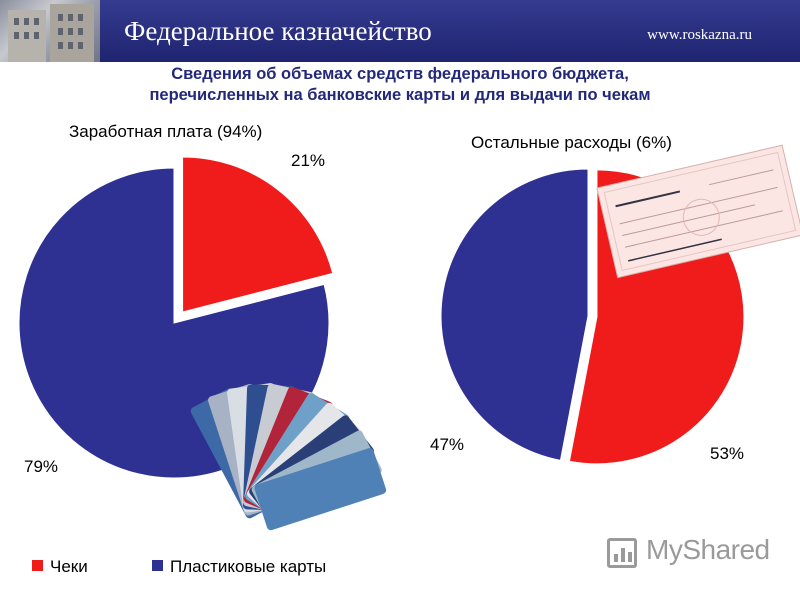  Describe the element at coordinates (447, 444) in the screenshot. I see `pie2-label-cards: 47%` at that location.